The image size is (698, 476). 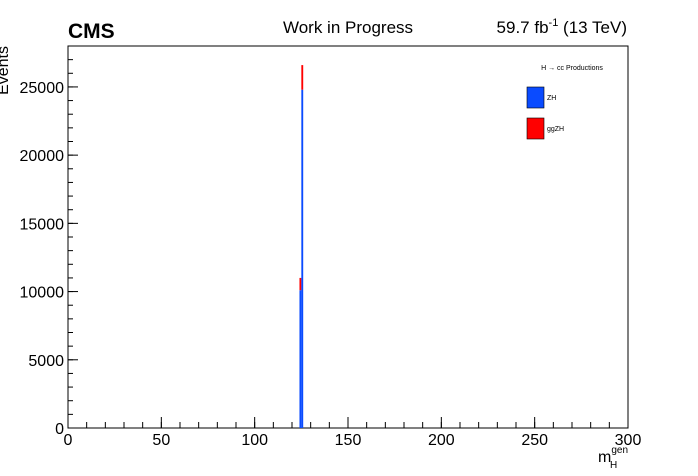 What do you see at coordinates (572, 68) in the screenshot?
I see `legend-title: H → cc Productions` at bounding box center [572, 68].